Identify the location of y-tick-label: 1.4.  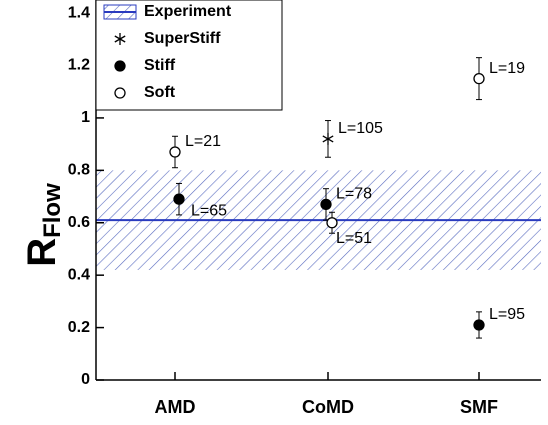
(79, 12).